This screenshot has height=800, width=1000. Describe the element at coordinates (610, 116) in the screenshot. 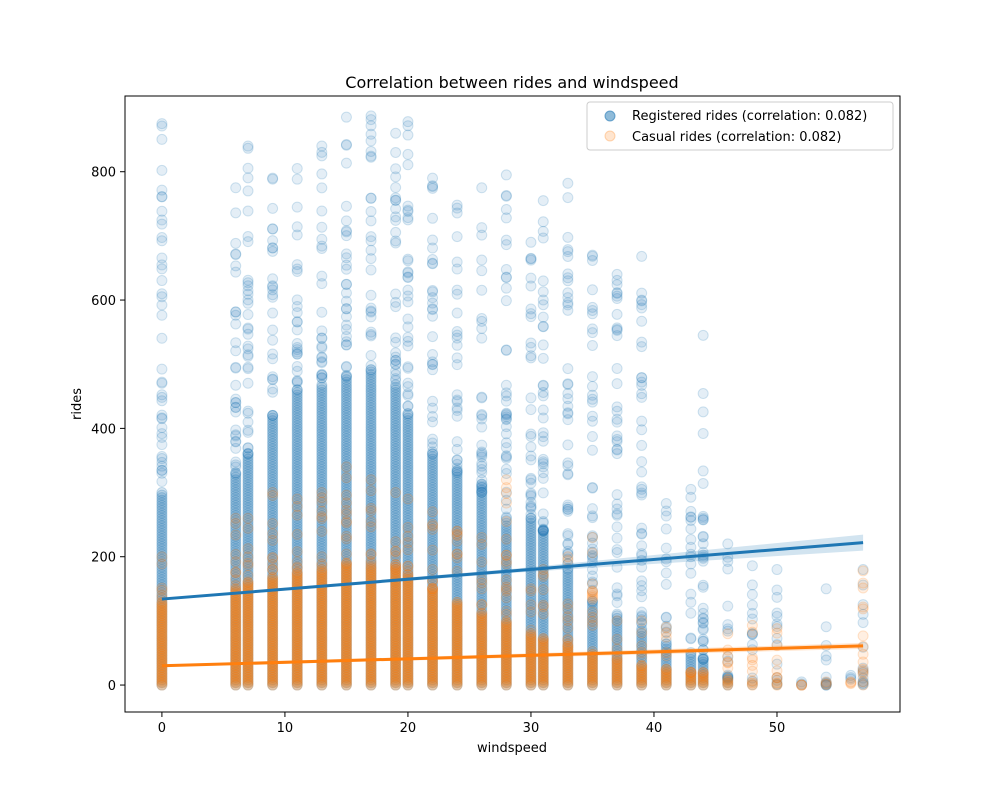

I see `legend-marker-registered` at that location.